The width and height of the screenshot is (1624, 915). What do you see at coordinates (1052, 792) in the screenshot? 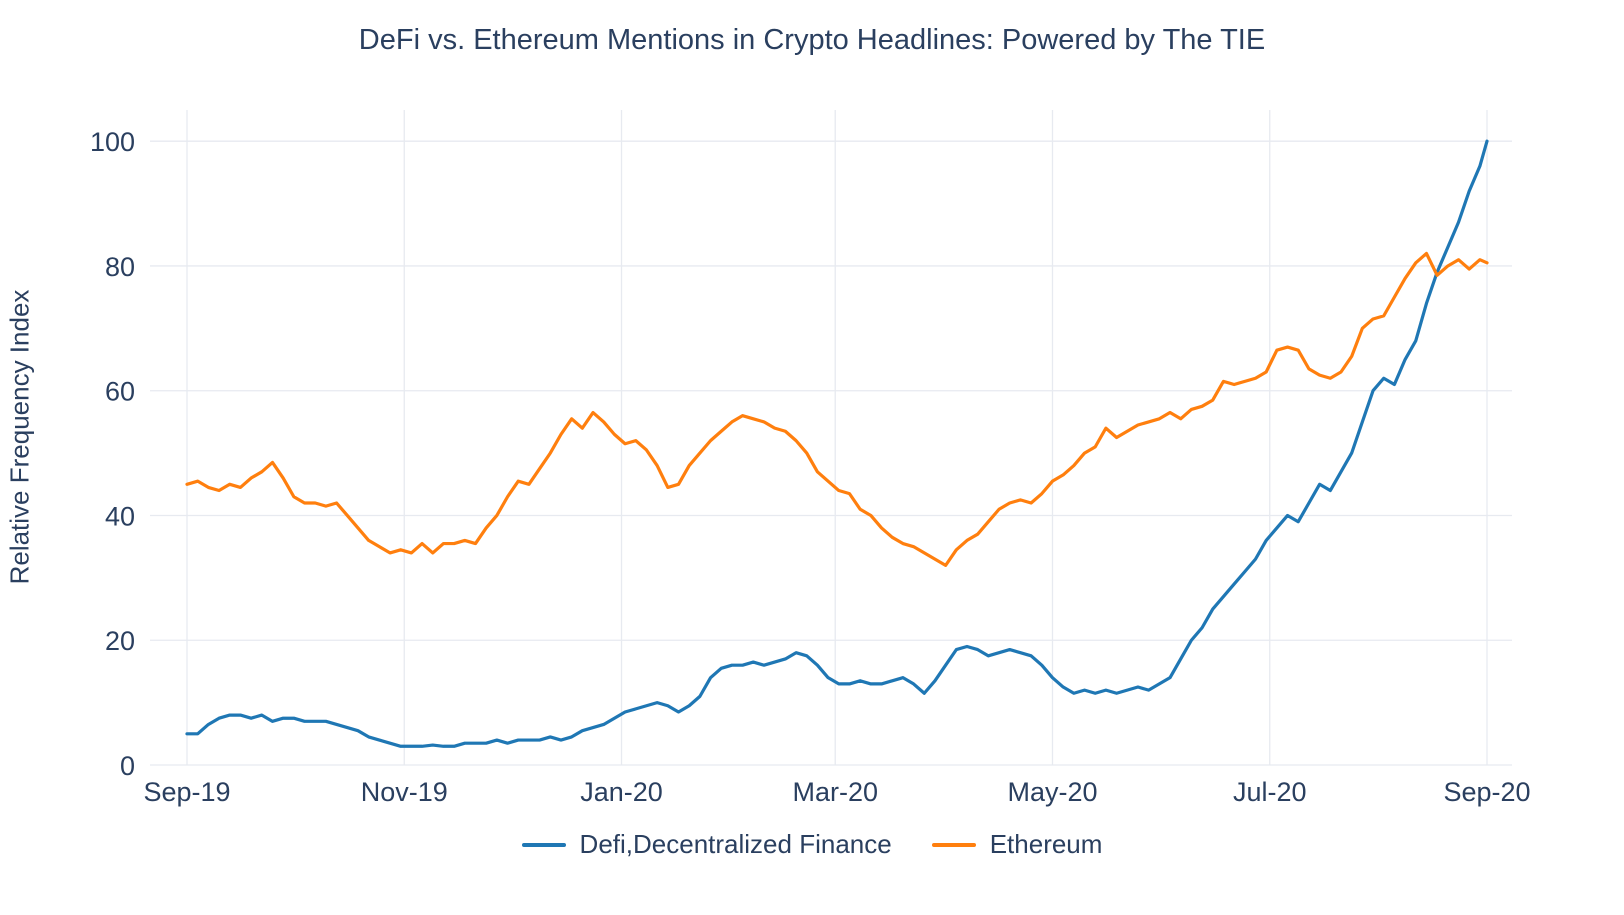
I see `x-tick-label: May-20` at bounding box center [1052, 792].